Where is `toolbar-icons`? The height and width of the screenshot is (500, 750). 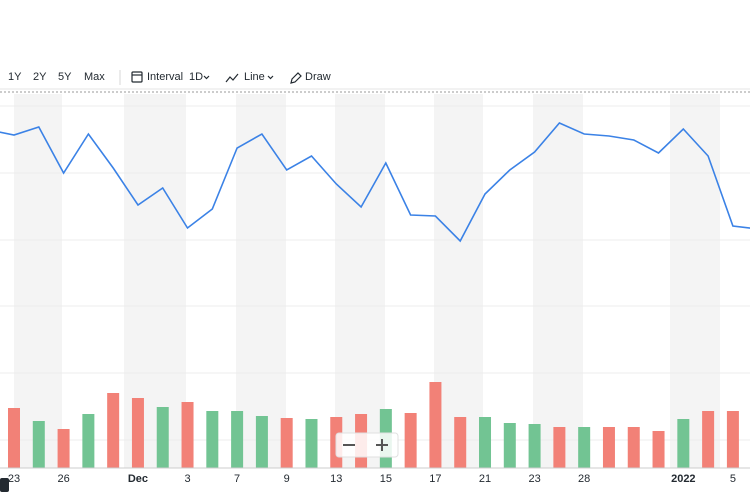 toolbar-icons is located at coordinates (210, 77).